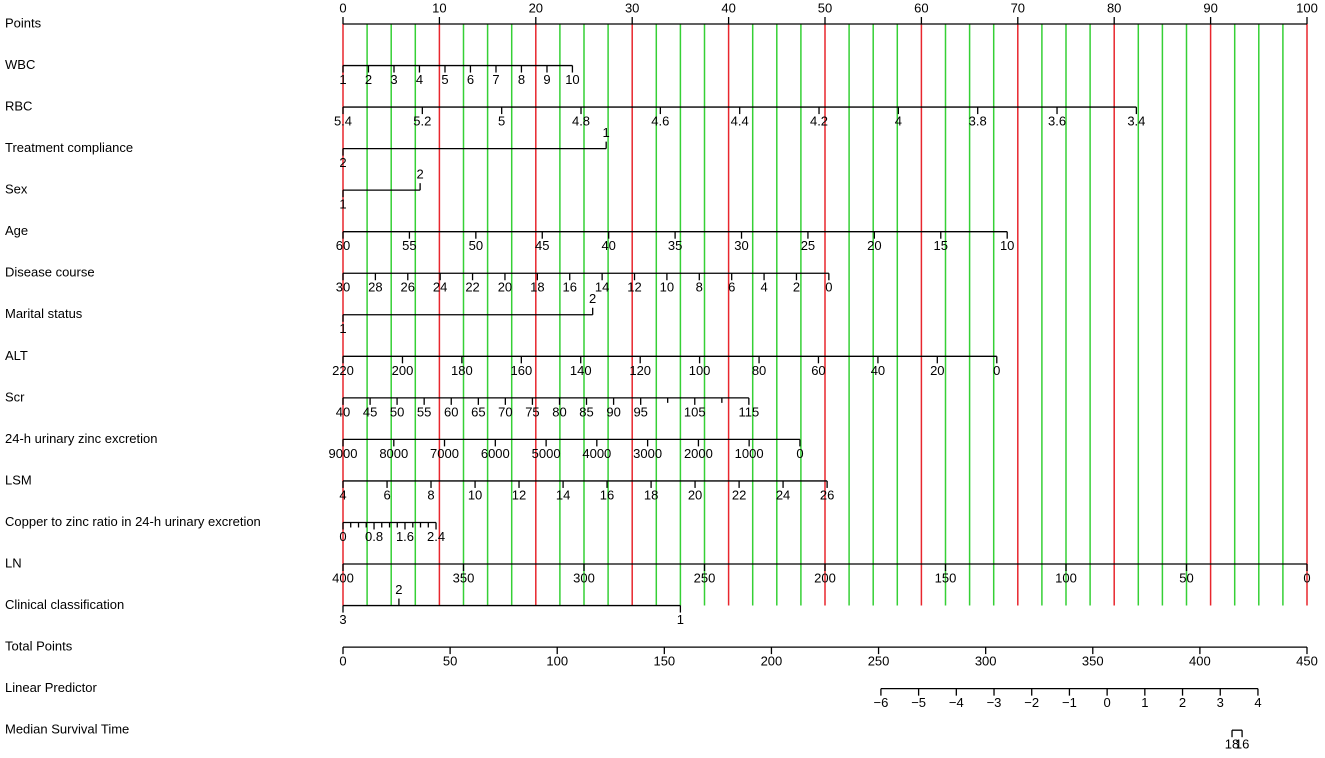 This screenshot has width=1325, height=758. What do you see at coordinates (664, 661) in the screenshot?
I see `tick-label: 150` at bounding box center [664, 661].